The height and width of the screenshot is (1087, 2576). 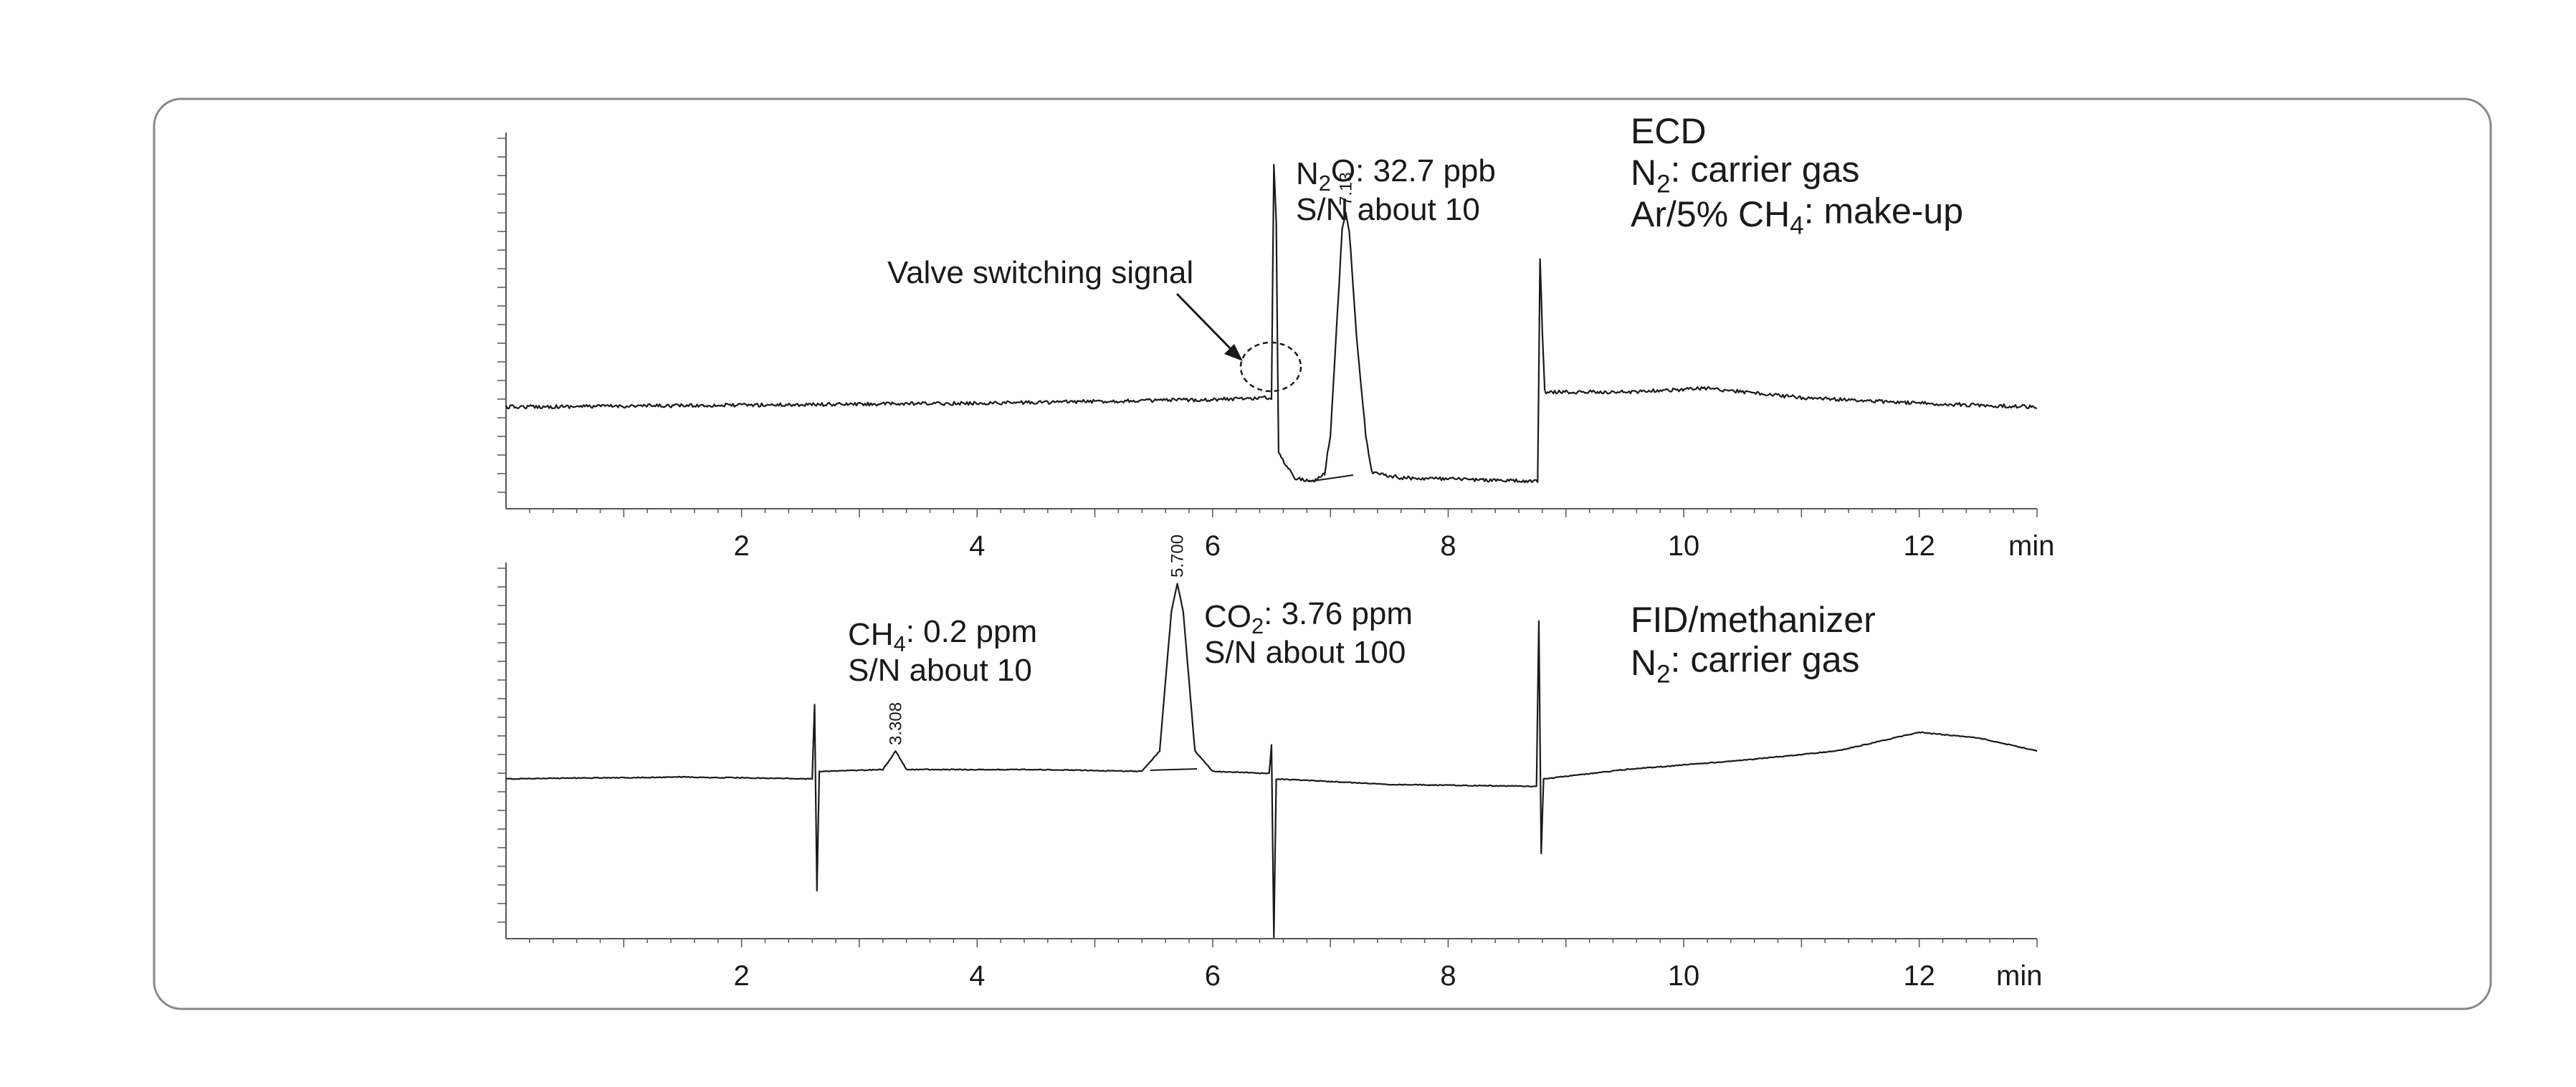 What do you see at coordinates (1745, 664) in the screenshot?
I see `fid-carrier-label: N2: carrier gas` at bounding box center [1745, 664].